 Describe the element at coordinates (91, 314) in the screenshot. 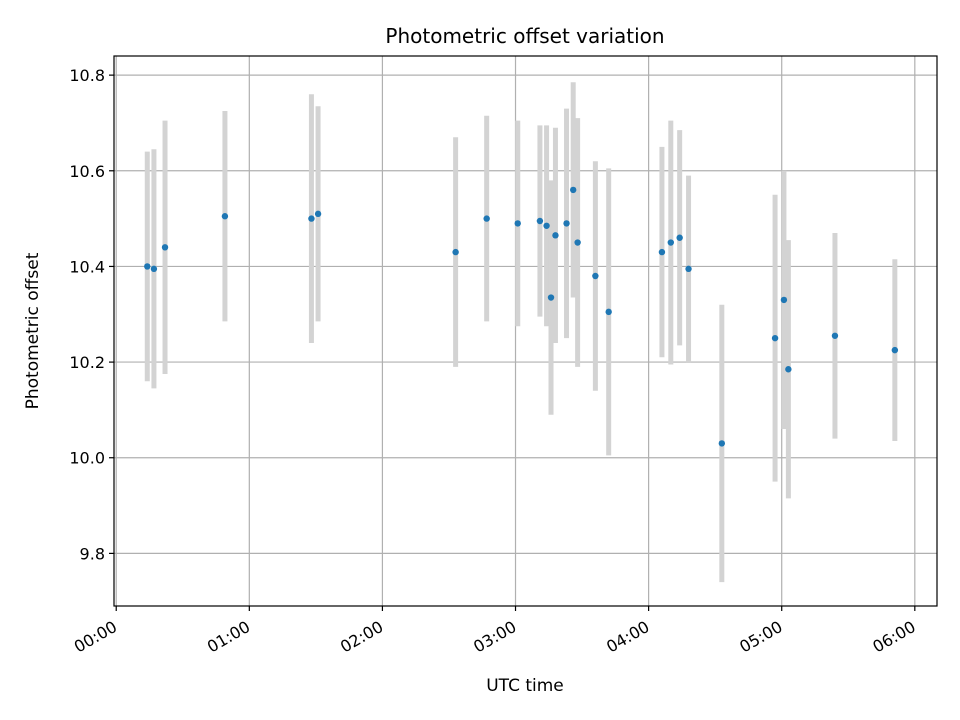

I see `y-axis: 9.8 10.0 10.2 10.4 10.6 10.8` at that location.